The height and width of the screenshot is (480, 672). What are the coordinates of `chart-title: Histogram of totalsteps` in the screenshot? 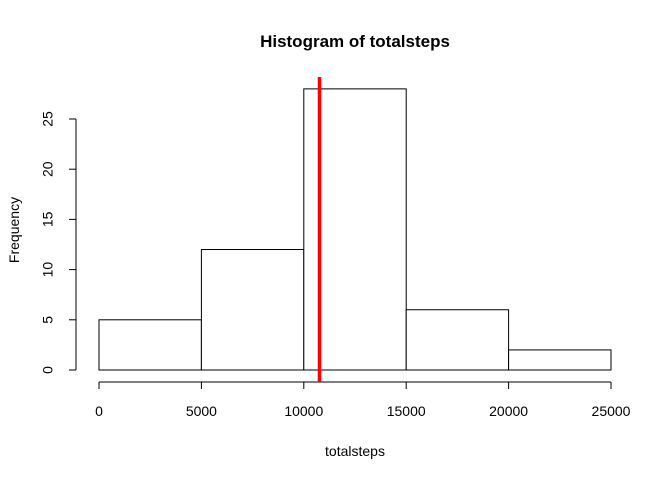 It's located at (355, 41).